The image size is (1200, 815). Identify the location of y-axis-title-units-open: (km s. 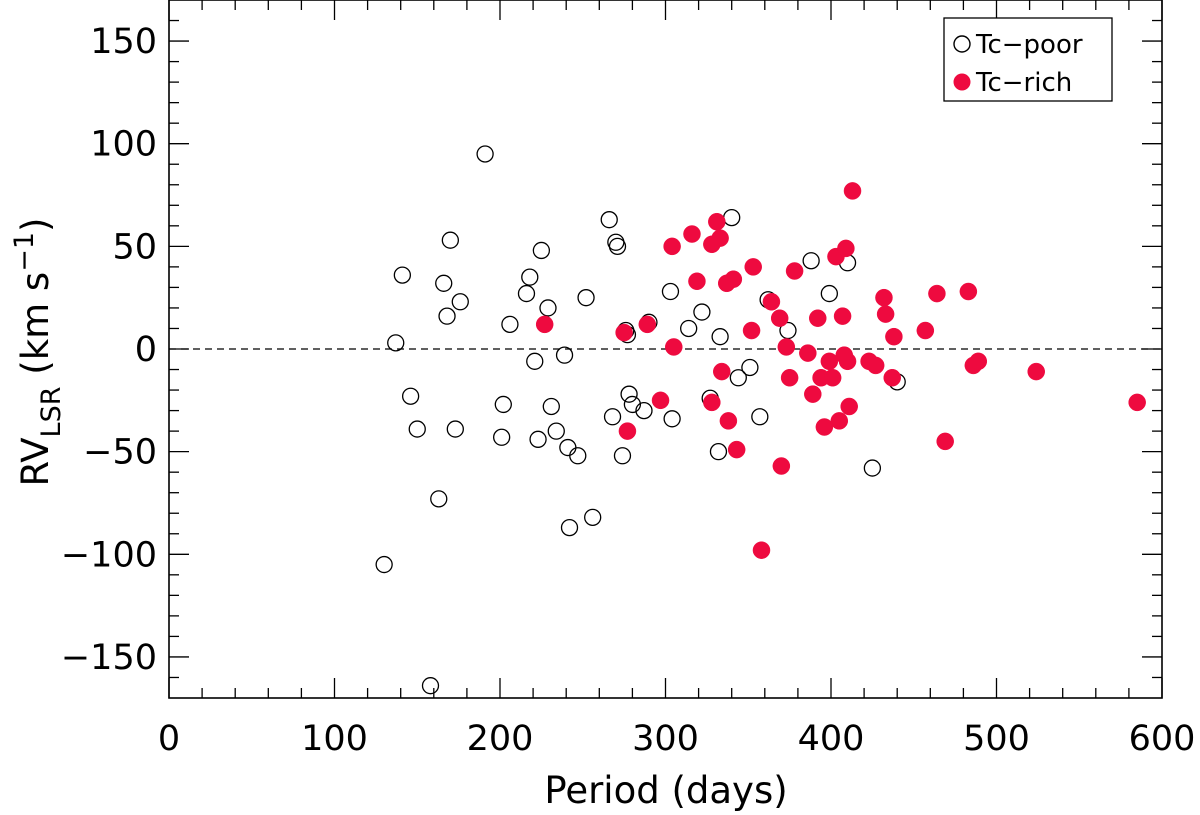
(35, 329).